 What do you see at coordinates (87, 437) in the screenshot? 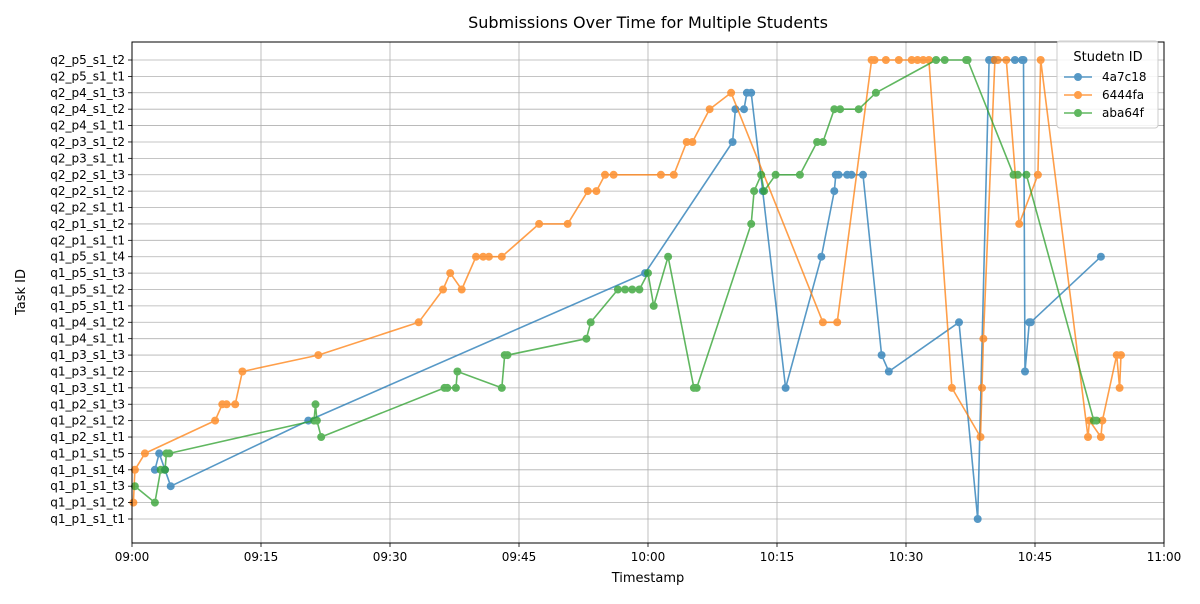
I see `y-tick-label: q1_p2_s1_t1` at bounding box center [87, 437].